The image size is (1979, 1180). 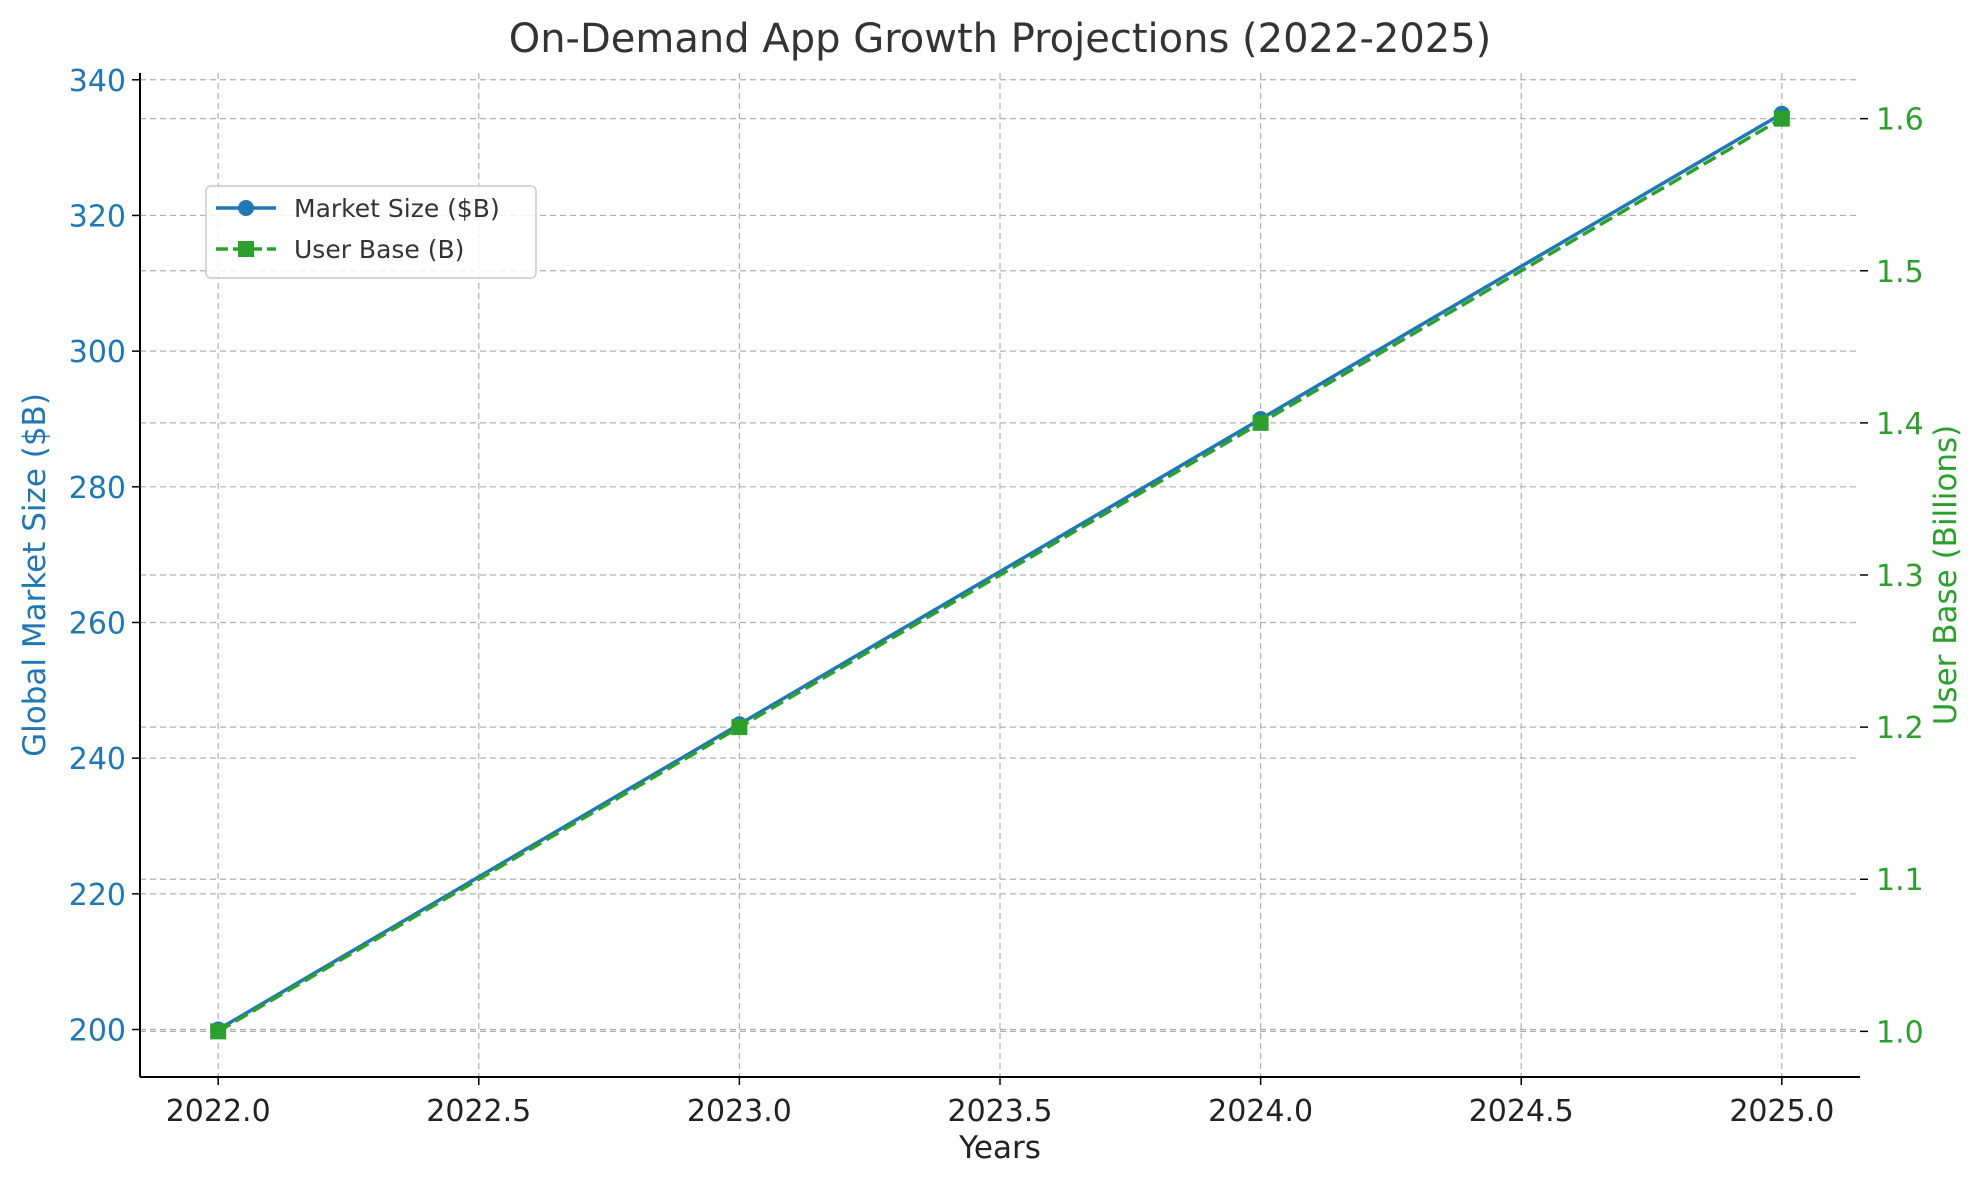 What do you see at coordinates (999, 1148) in the screenshot?
I see `x-axis-label: Years` at bounding box center [999, 1148].